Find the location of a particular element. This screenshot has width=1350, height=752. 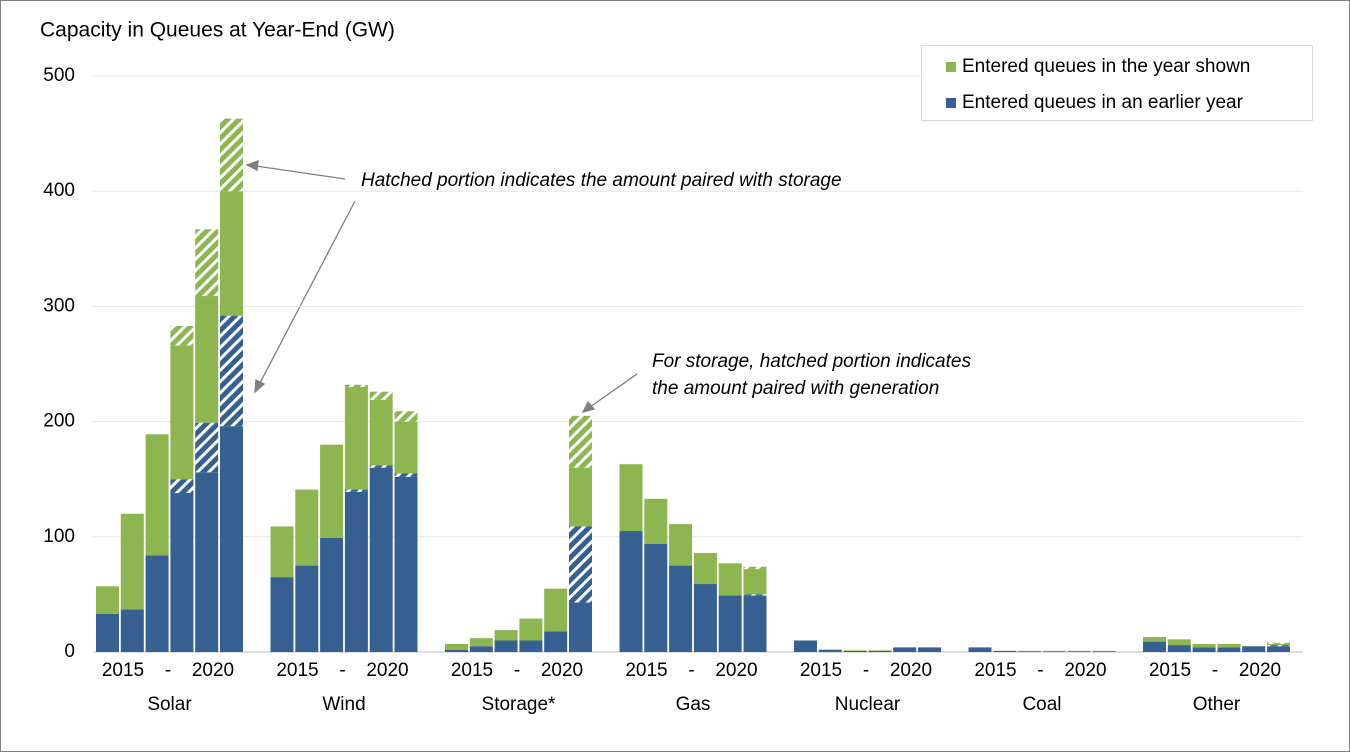

arrows is located at coordinates (441, 287).